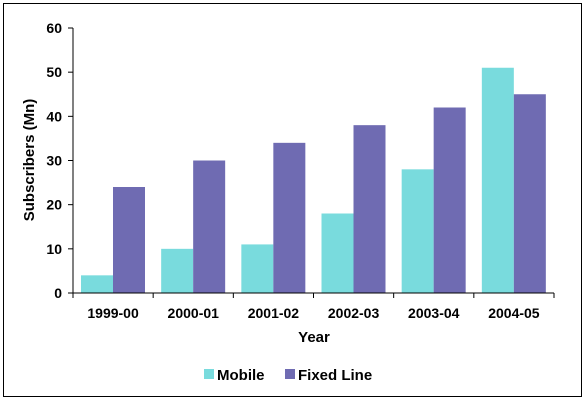 The height and width of the screenshot is (403, 587). What do you see at coordinates (54, 205) in the screenshot?
I see `y-tick-label: 20` at bounding box center [54, 205].